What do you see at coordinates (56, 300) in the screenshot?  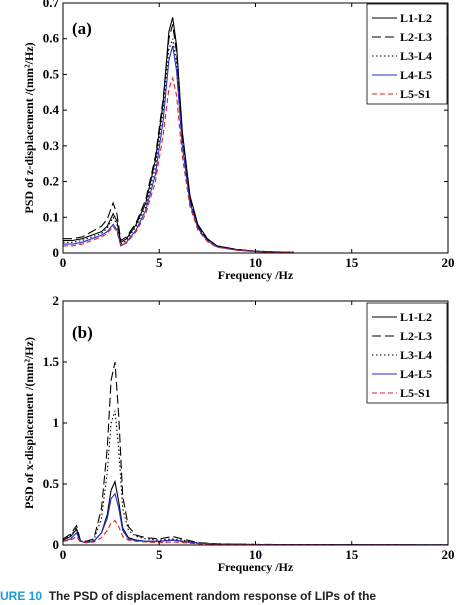 I see `y-tick-label: 2` at bounding box center [56, 300].